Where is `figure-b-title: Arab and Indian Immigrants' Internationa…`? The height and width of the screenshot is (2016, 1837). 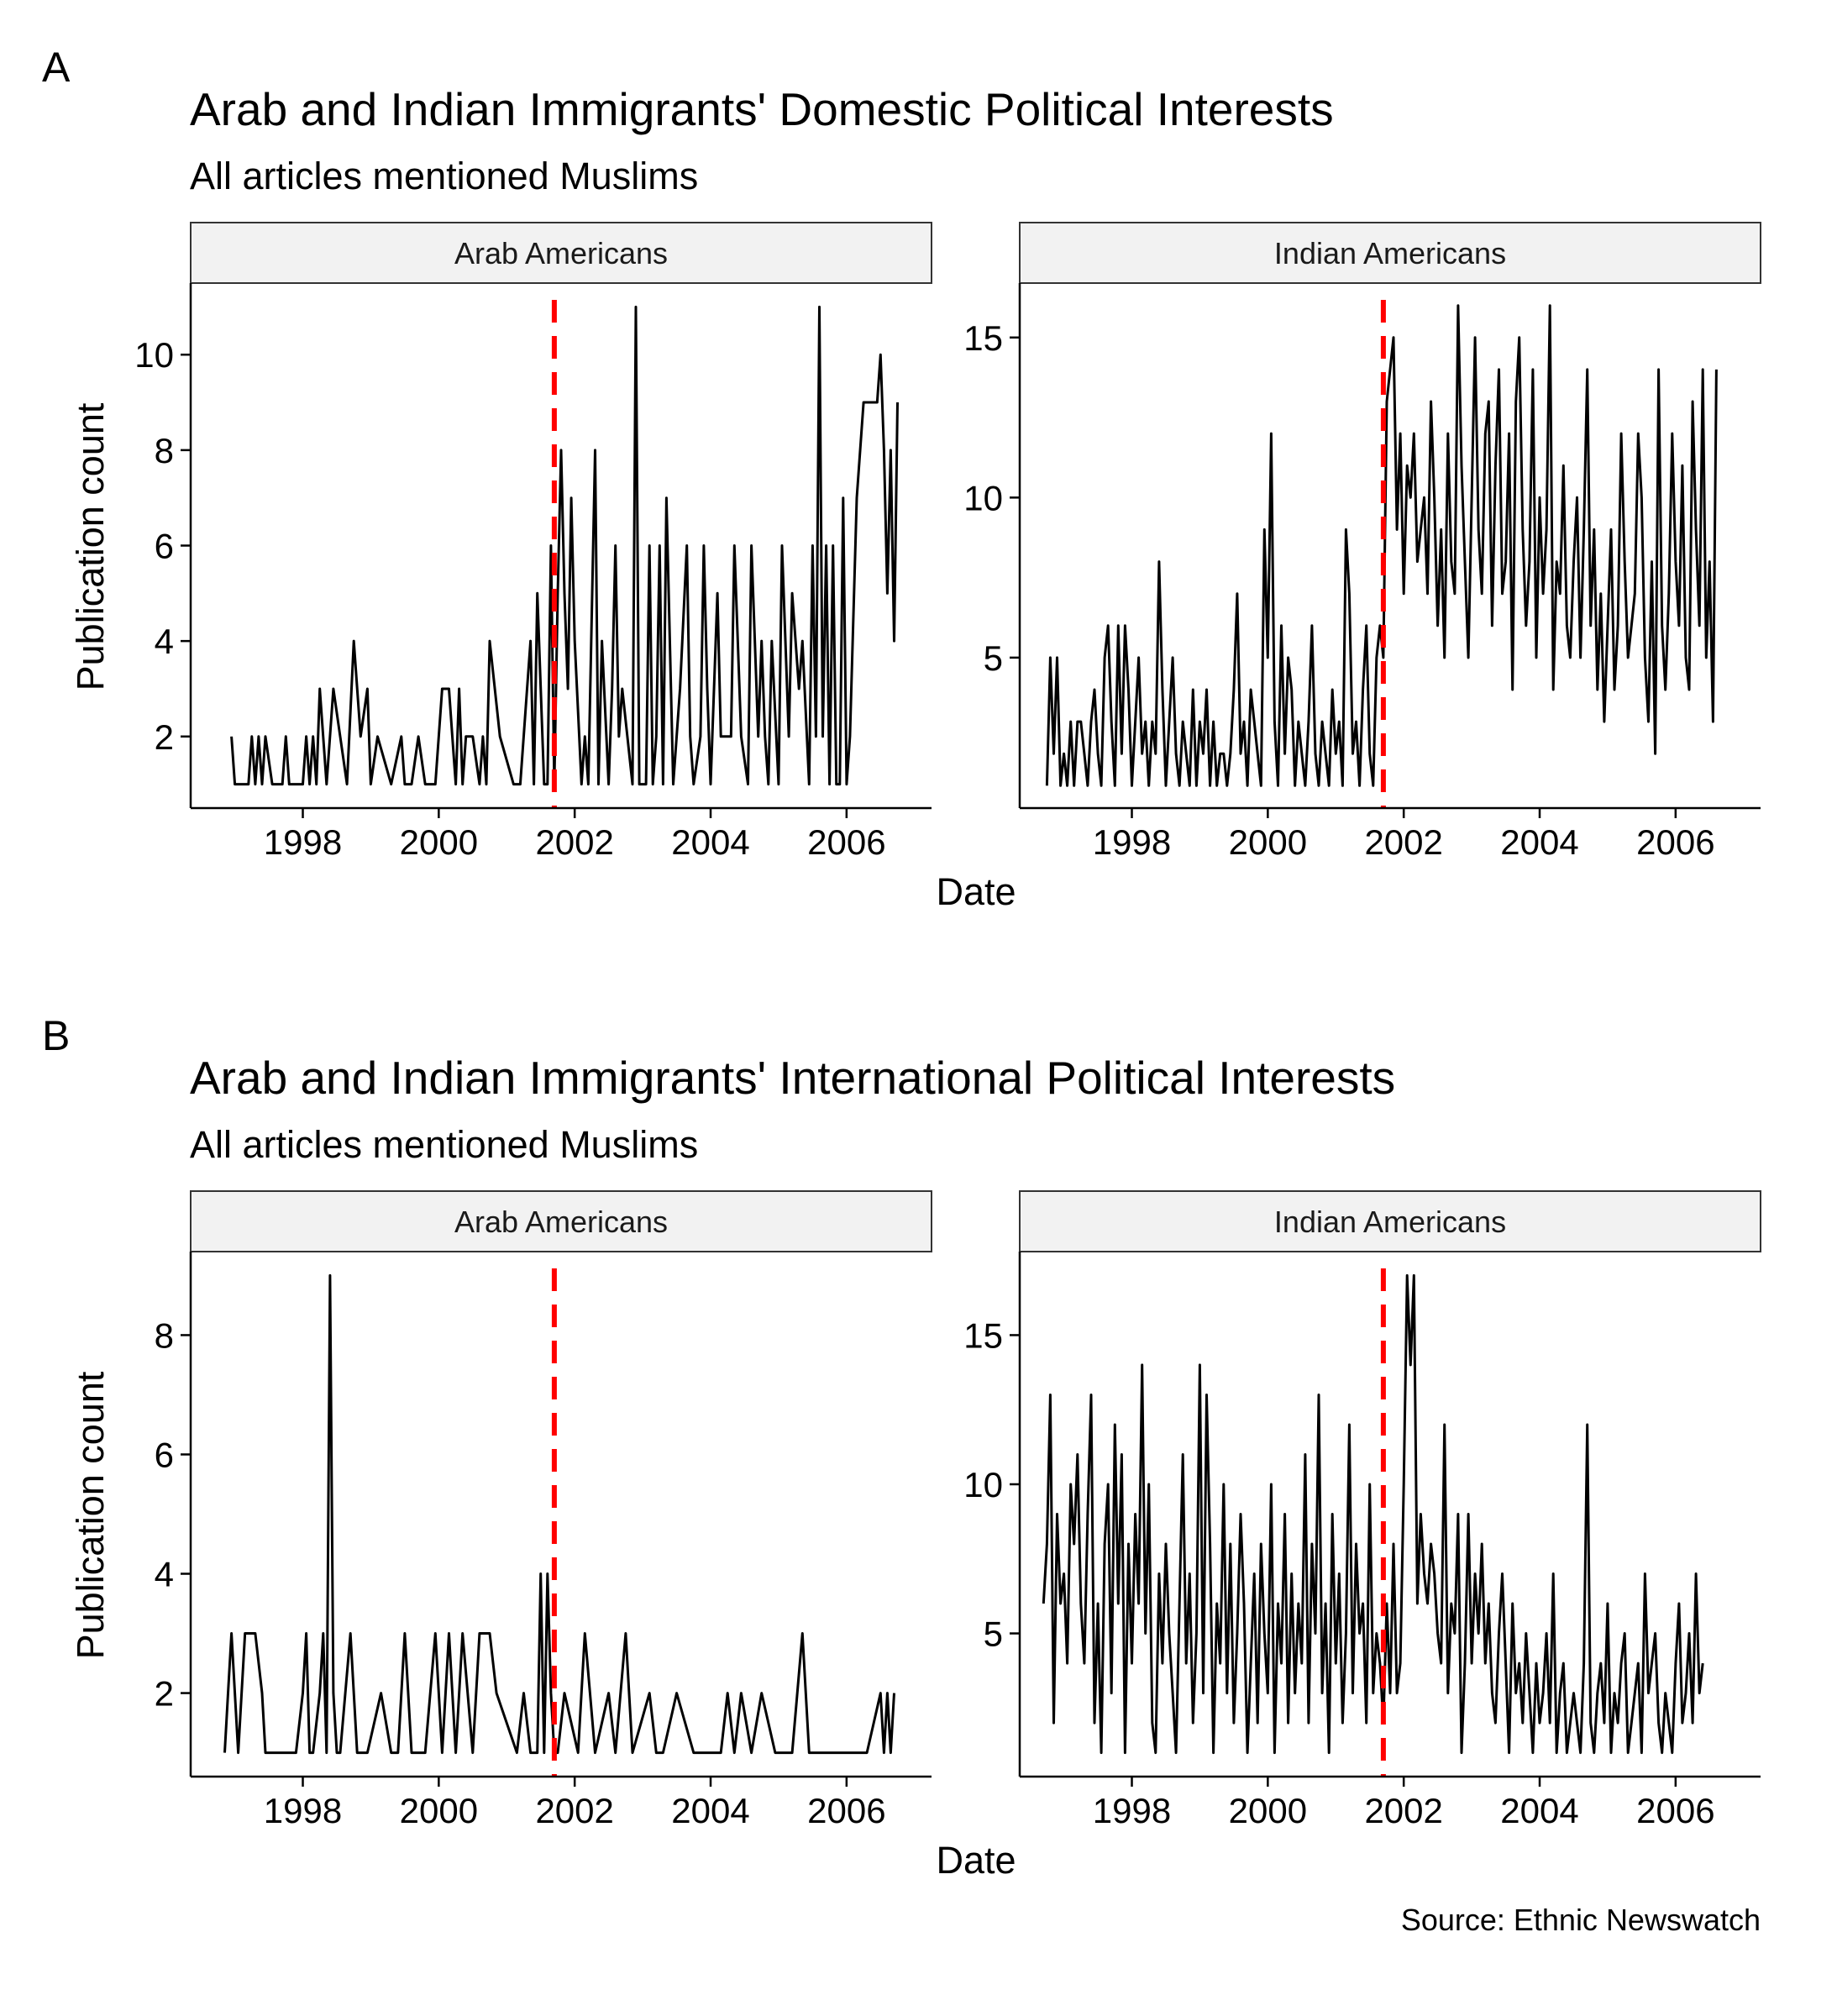 figure-b-title: Arab and Indian Immigrants' Internationa… is located at coordinates (792, 1078).